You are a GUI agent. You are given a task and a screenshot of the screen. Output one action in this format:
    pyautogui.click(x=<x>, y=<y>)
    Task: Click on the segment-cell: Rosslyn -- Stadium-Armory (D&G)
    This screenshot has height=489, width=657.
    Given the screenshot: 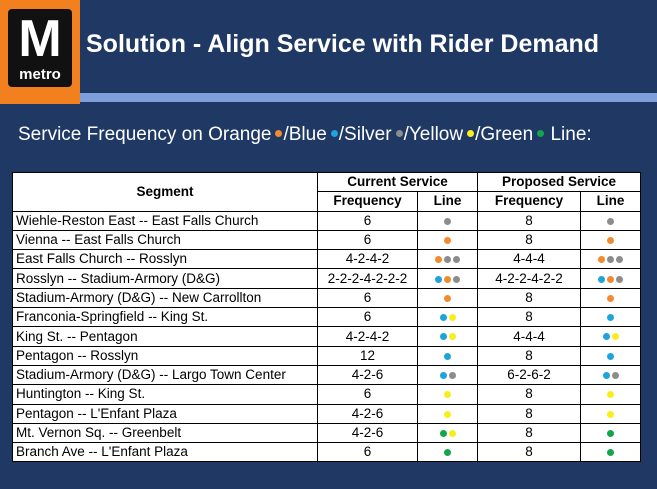 What is the action you would take?
    pyautogui.click(x=165, y=278)
    